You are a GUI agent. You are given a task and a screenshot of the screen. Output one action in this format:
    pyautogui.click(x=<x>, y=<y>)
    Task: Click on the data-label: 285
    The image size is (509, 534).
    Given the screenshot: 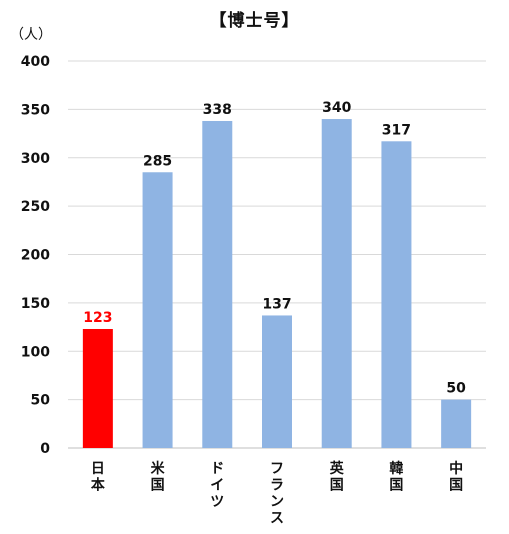 What is the action you would take?
    pyautogui.click(x=157, y=161)
    